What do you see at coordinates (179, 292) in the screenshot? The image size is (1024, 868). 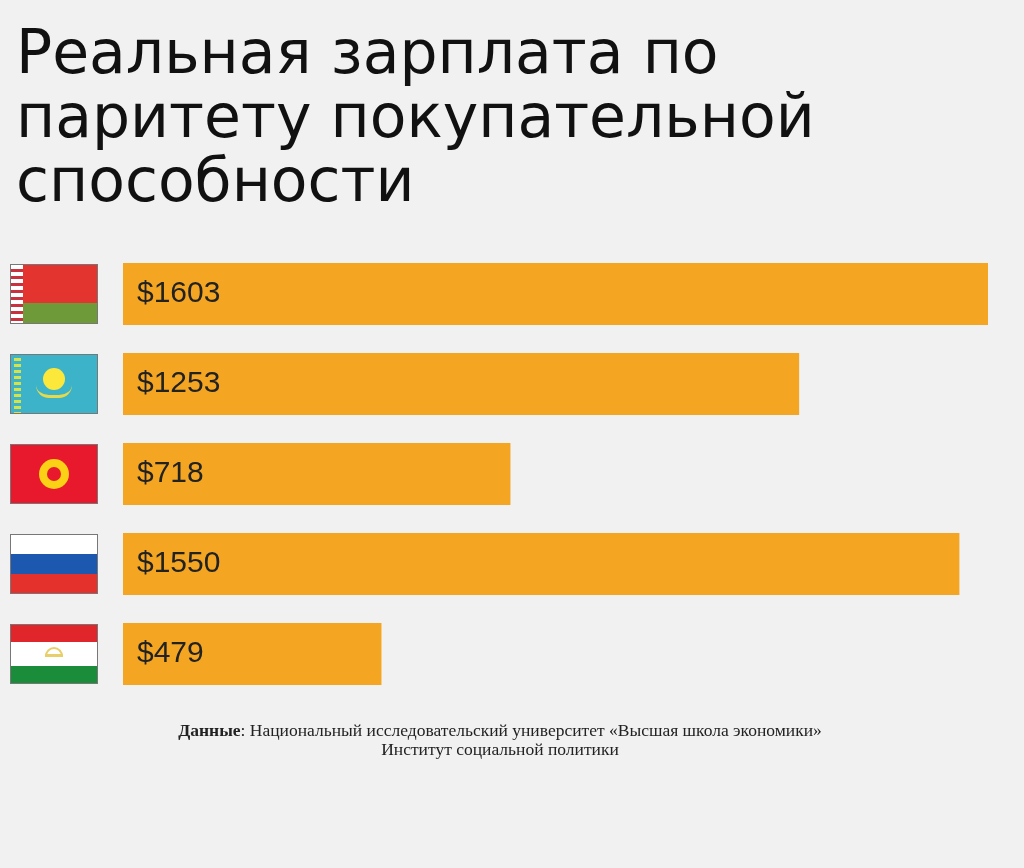 I see `data-label: $1603` at bounding box center [179, 292].